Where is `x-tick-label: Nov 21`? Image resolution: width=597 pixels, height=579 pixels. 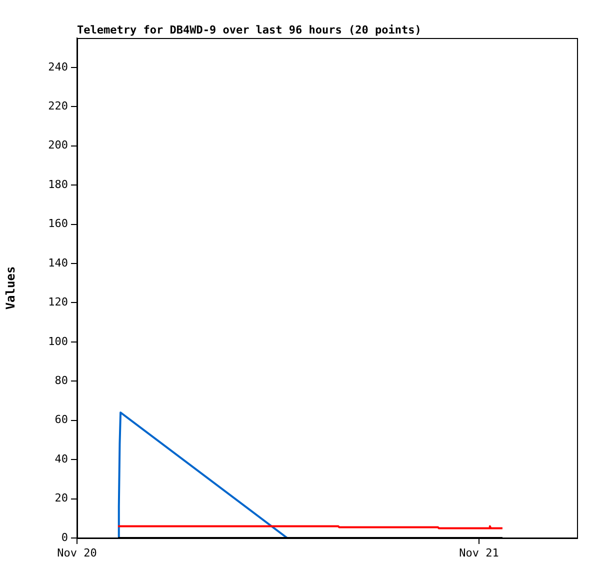 x-tick-label: Nov 21 is located at coordinates (479, 553).